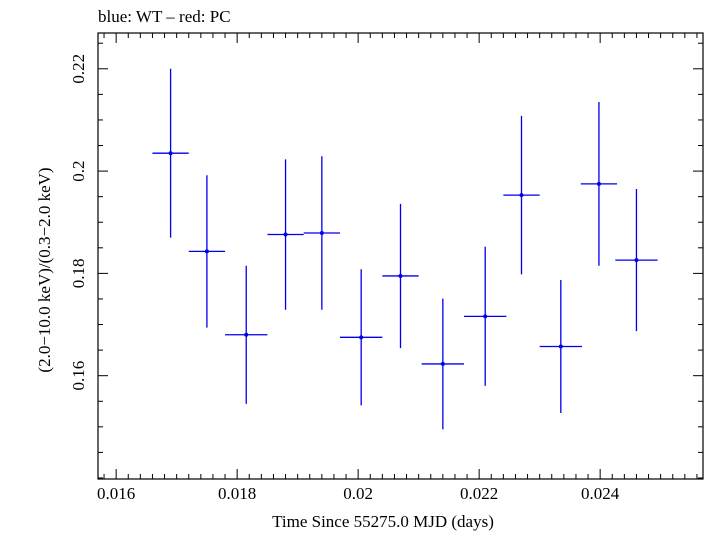  Describe the element at coordinates (78, 376) in the screenshot. I see `y-tick-label: 0.16` at that location.